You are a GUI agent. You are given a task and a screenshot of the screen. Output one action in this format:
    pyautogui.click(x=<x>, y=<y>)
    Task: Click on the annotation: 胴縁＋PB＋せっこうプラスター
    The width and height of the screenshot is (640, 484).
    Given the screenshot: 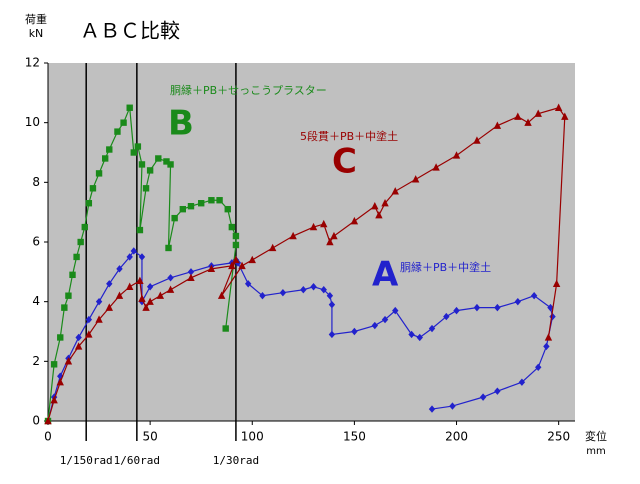 What is the action you would take?
    pyautogui.click(x=248, y=90)
    